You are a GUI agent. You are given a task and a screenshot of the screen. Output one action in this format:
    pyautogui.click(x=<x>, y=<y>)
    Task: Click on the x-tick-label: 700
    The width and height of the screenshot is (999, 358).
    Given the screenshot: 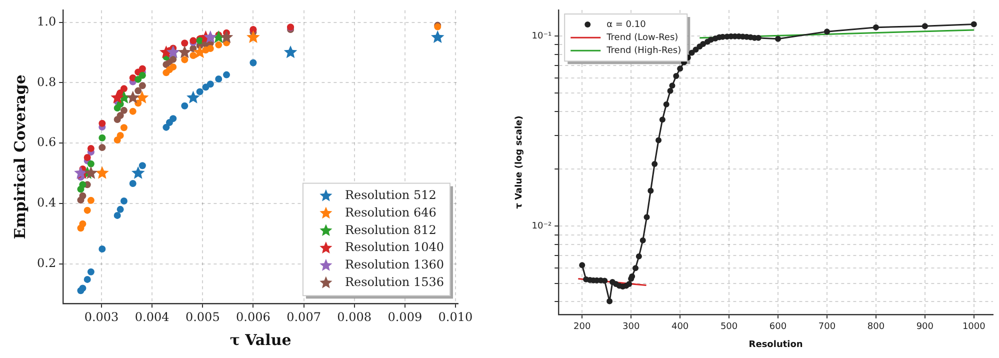 What is the action you would take?
    pyautogui.click(x=827, y=327)
    